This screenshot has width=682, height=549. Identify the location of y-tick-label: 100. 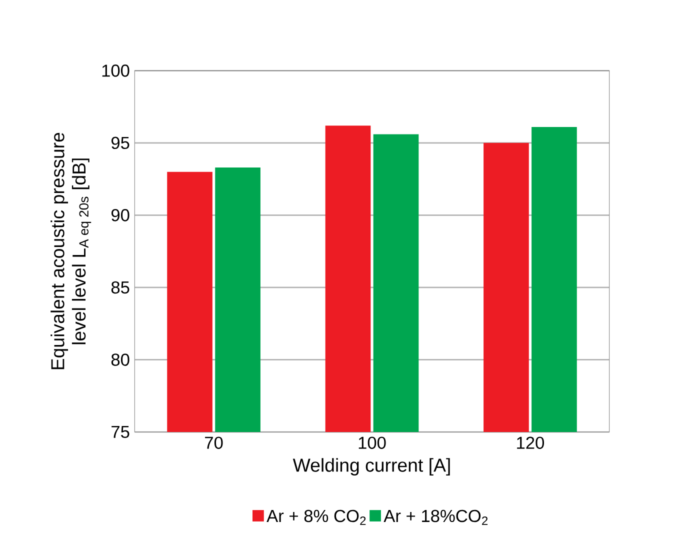
(116, 70).